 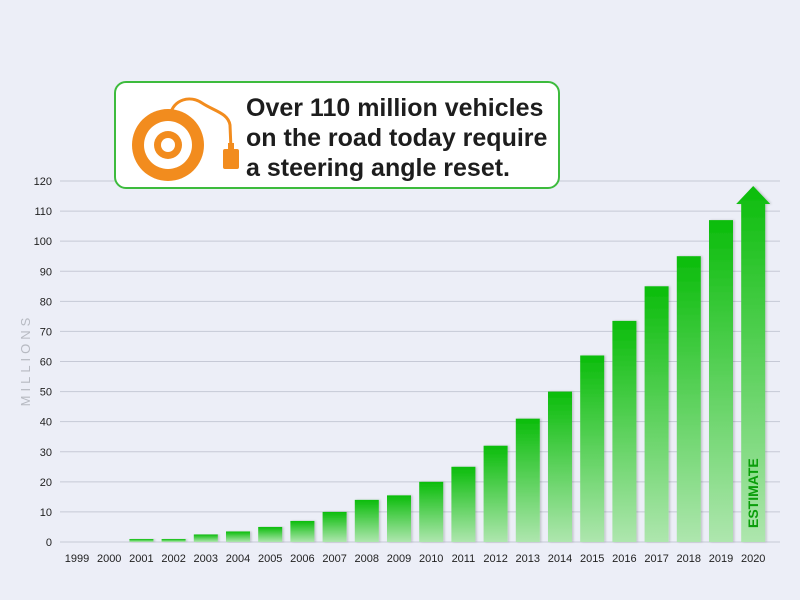 What do you see at coordinates (270, 534) in the screenshot?
I see `bar-2005` at bounding box center [270, 534].